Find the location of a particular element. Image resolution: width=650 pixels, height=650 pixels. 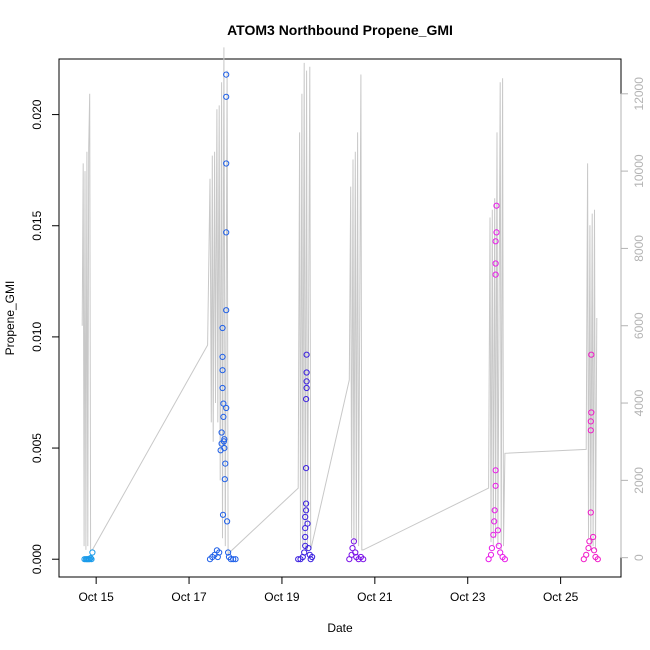

y2-tick-label: 10000 is located at coordinates (639, 171).